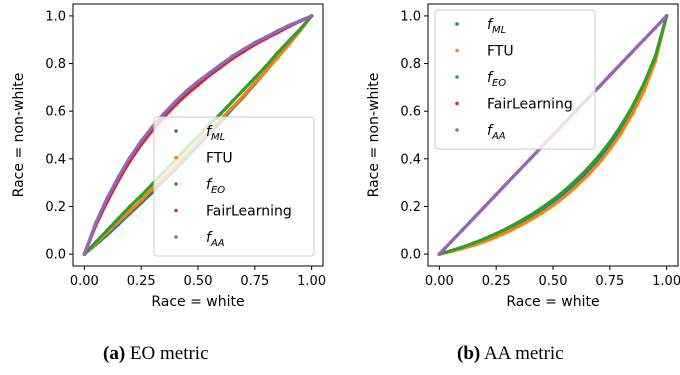 This screenshot has width=680, height=375. I want to click on x-tick-label: 0.00, so click(439, 281).